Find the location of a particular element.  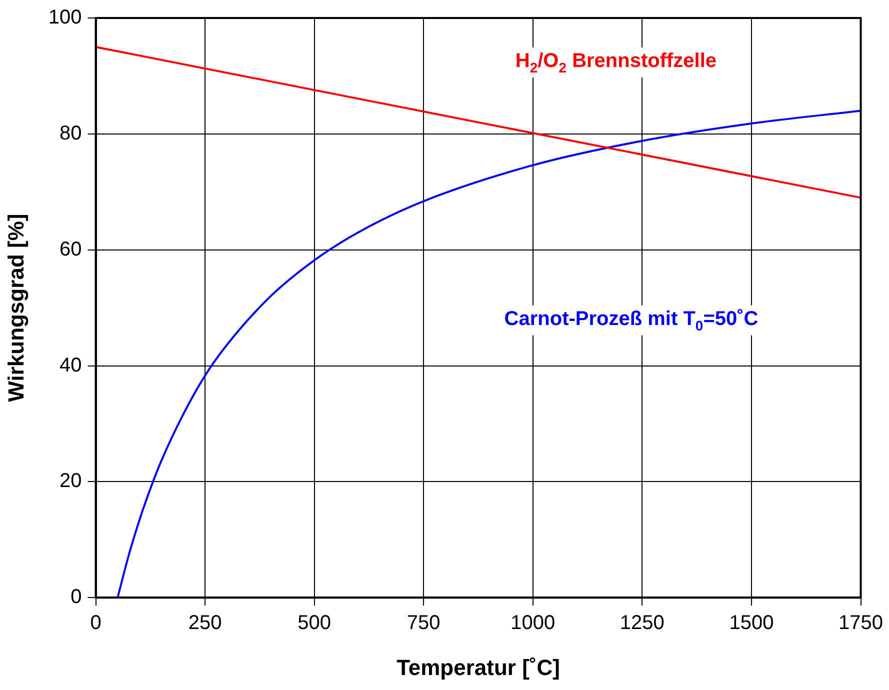

x-tick-label: 1000 is located at coordinates (533, 623).